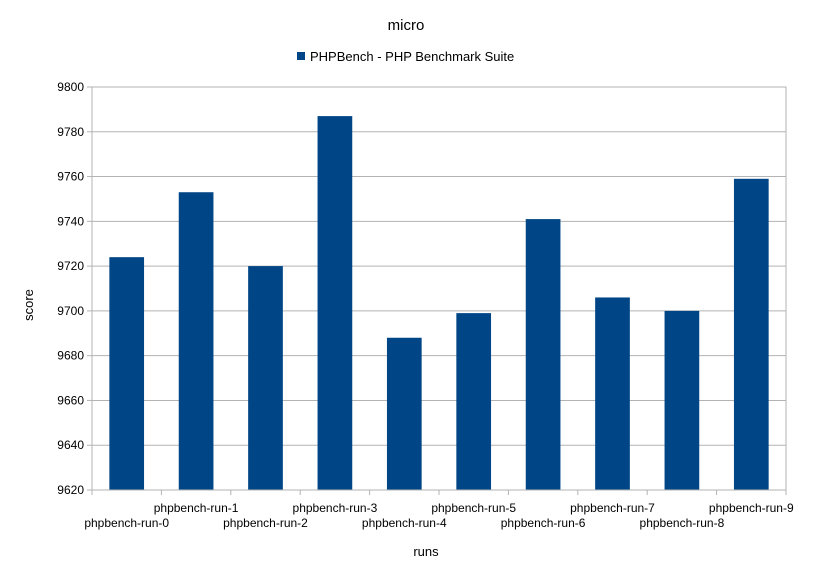 The width and height of the screenshot is (813, 578). I want to click on x-tick-label: phpbench-run-3, so click(335, 508).